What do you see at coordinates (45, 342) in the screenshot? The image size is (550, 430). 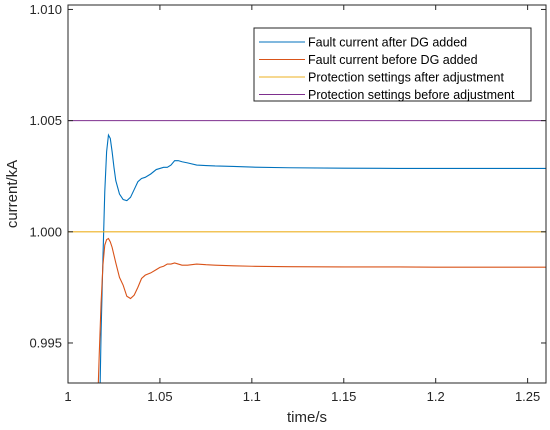 I see `y-tick-label: 0.995` at bounding box center [45, 342].